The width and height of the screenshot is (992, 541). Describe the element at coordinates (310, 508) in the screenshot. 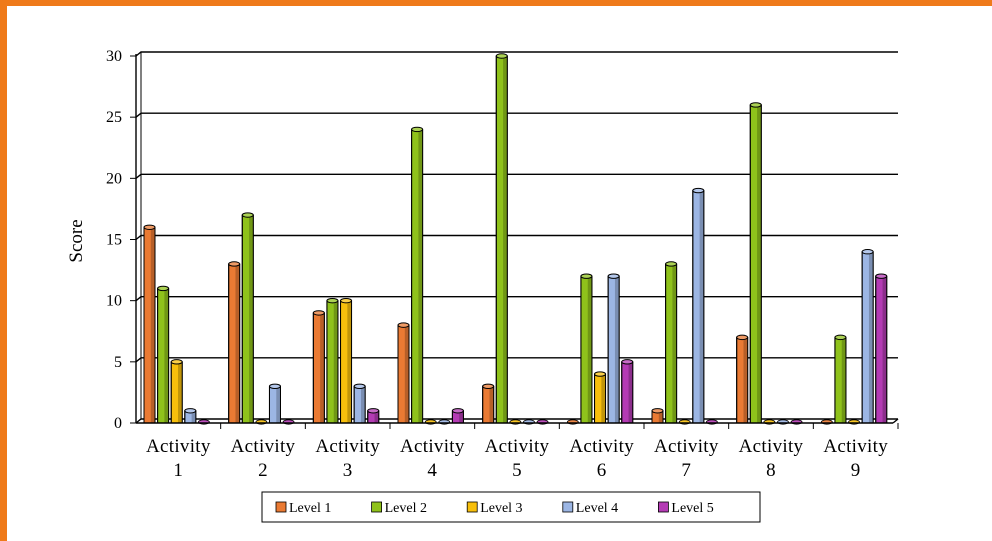

I see `legend-label: Level 1` at that location.